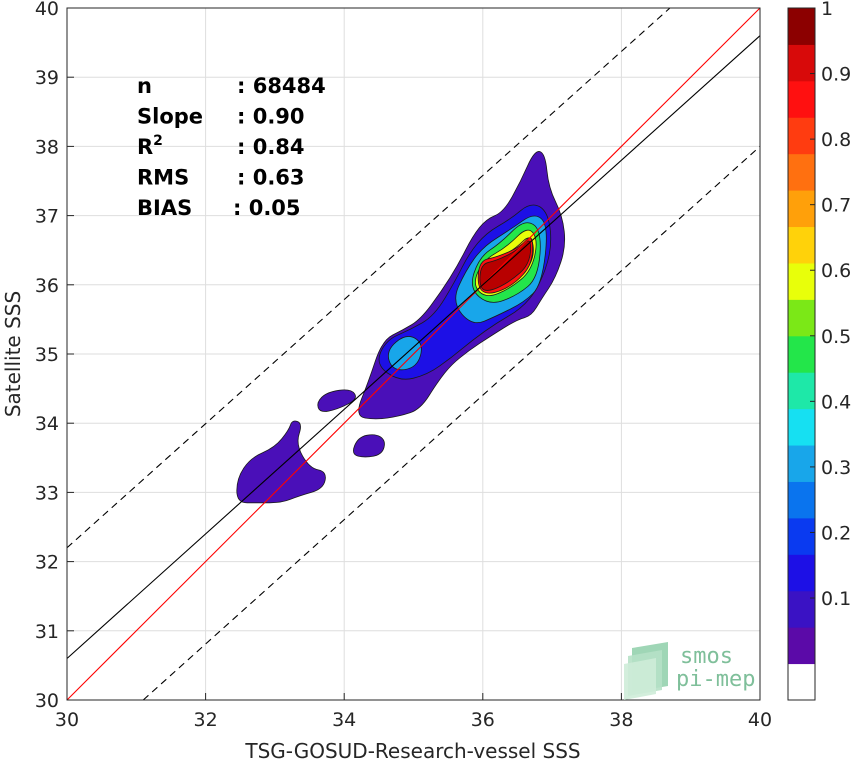 The height and width of the screenshot is (763, 855). What do you see at coordinates (13, 354) in the screenshot?
I see `y-axis-label: Satellite SSS` at bounding box center [13, 354].